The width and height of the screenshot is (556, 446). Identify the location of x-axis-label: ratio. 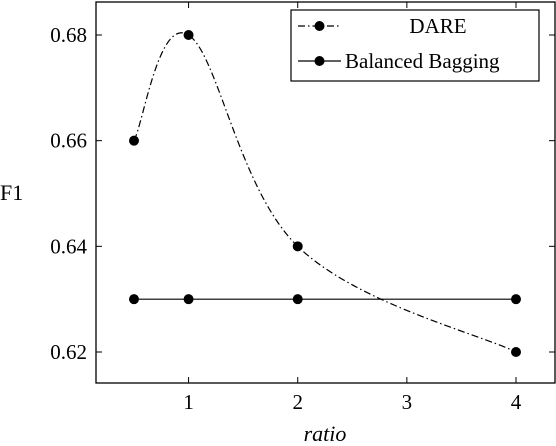
(325, 433).